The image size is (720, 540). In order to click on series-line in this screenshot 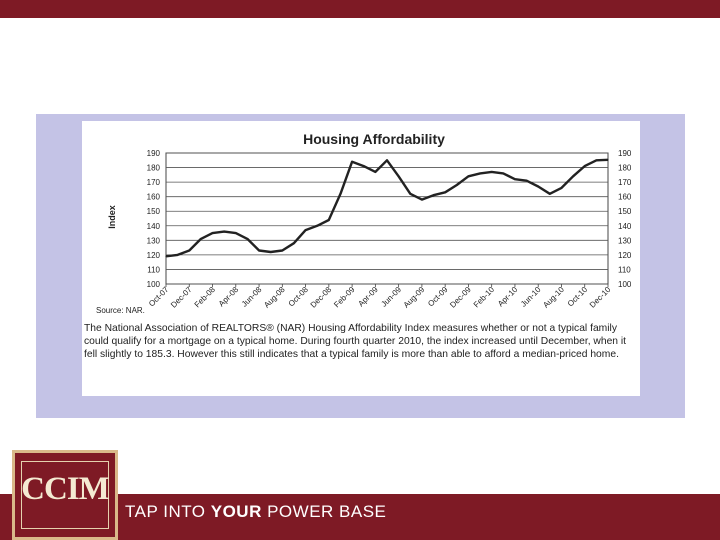, I will do `click(387, 208)`.